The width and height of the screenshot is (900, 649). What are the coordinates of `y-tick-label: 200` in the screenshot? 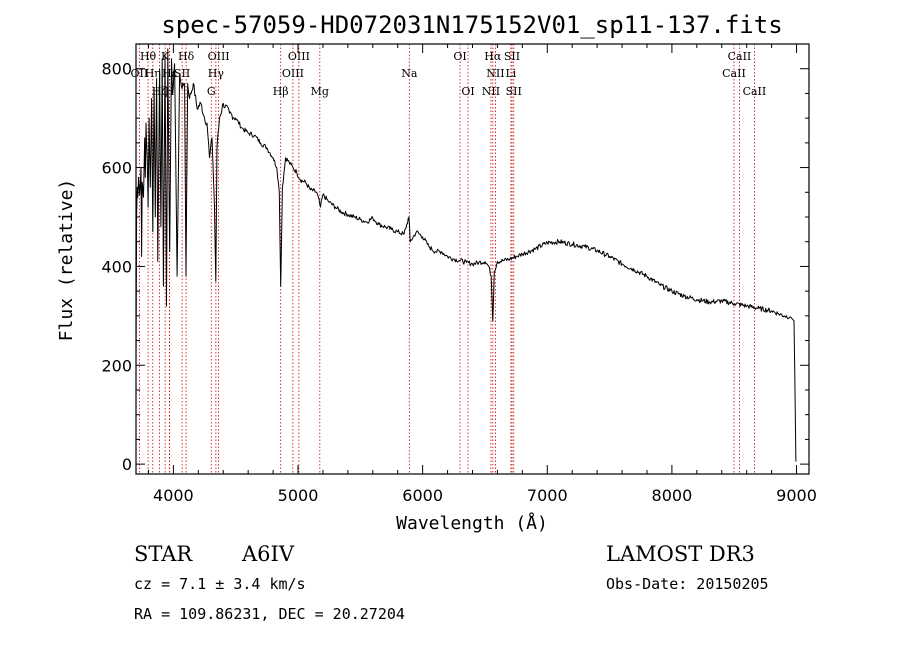 It's located at (116, 365).